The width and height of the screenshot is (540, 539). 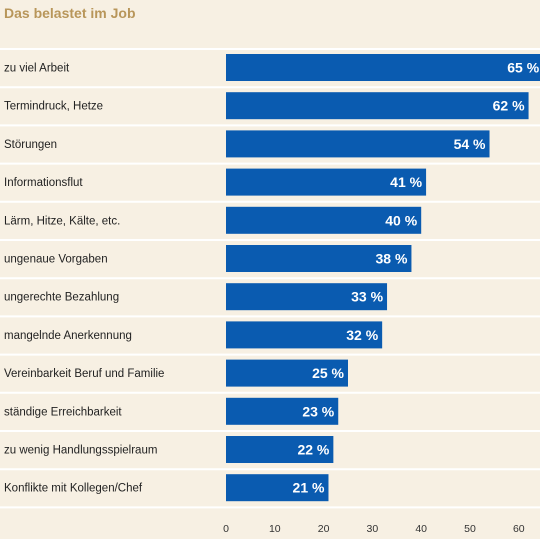 What do you see at coordinates (56, 260) in the screenshot?
I see `category-label-5: ungenaue Vorgaben` at bounding box center [56, 260].